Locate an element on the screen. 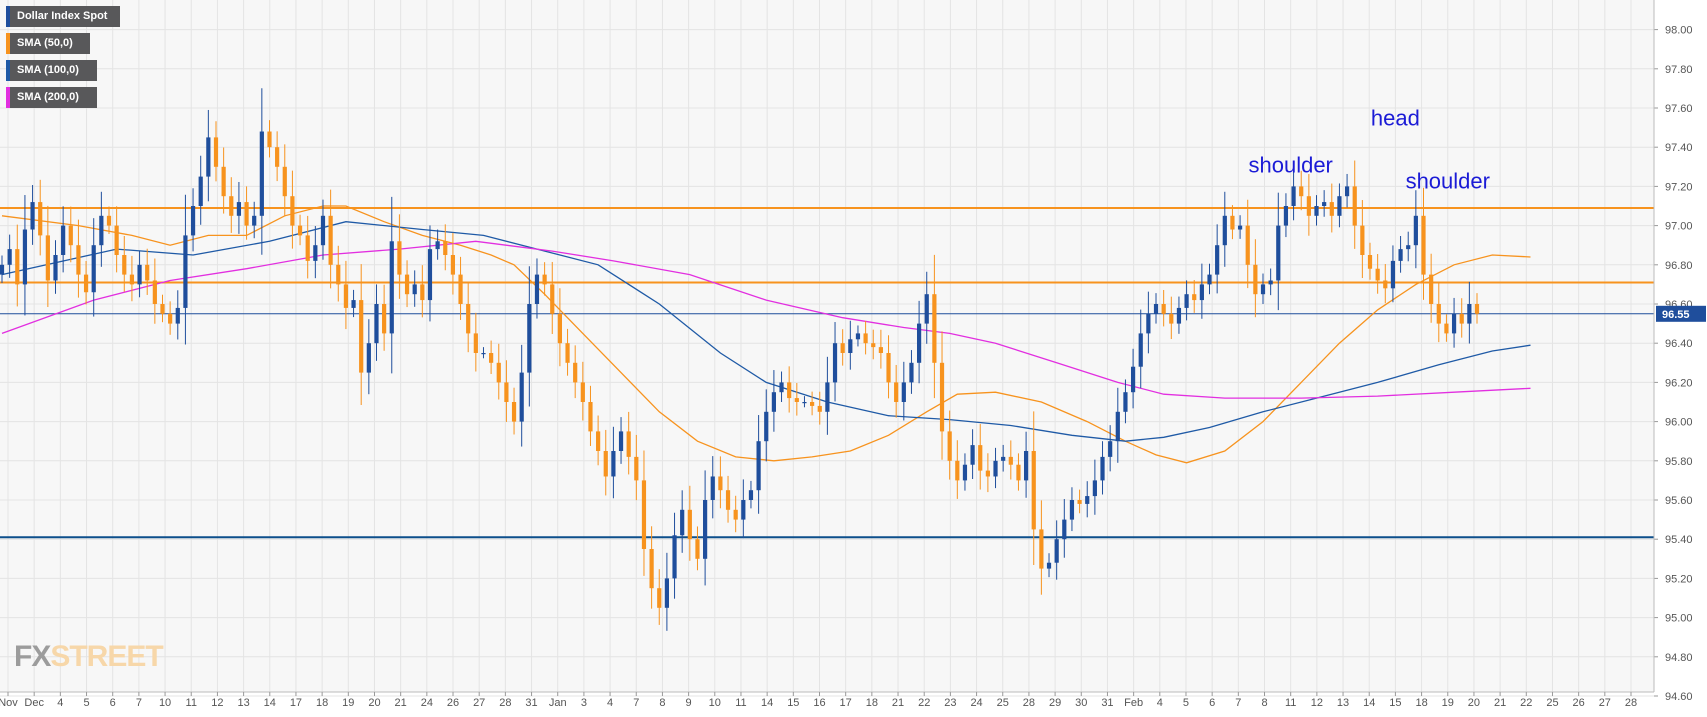  x-tick-label: 4 is located at coordinates (610, 703).